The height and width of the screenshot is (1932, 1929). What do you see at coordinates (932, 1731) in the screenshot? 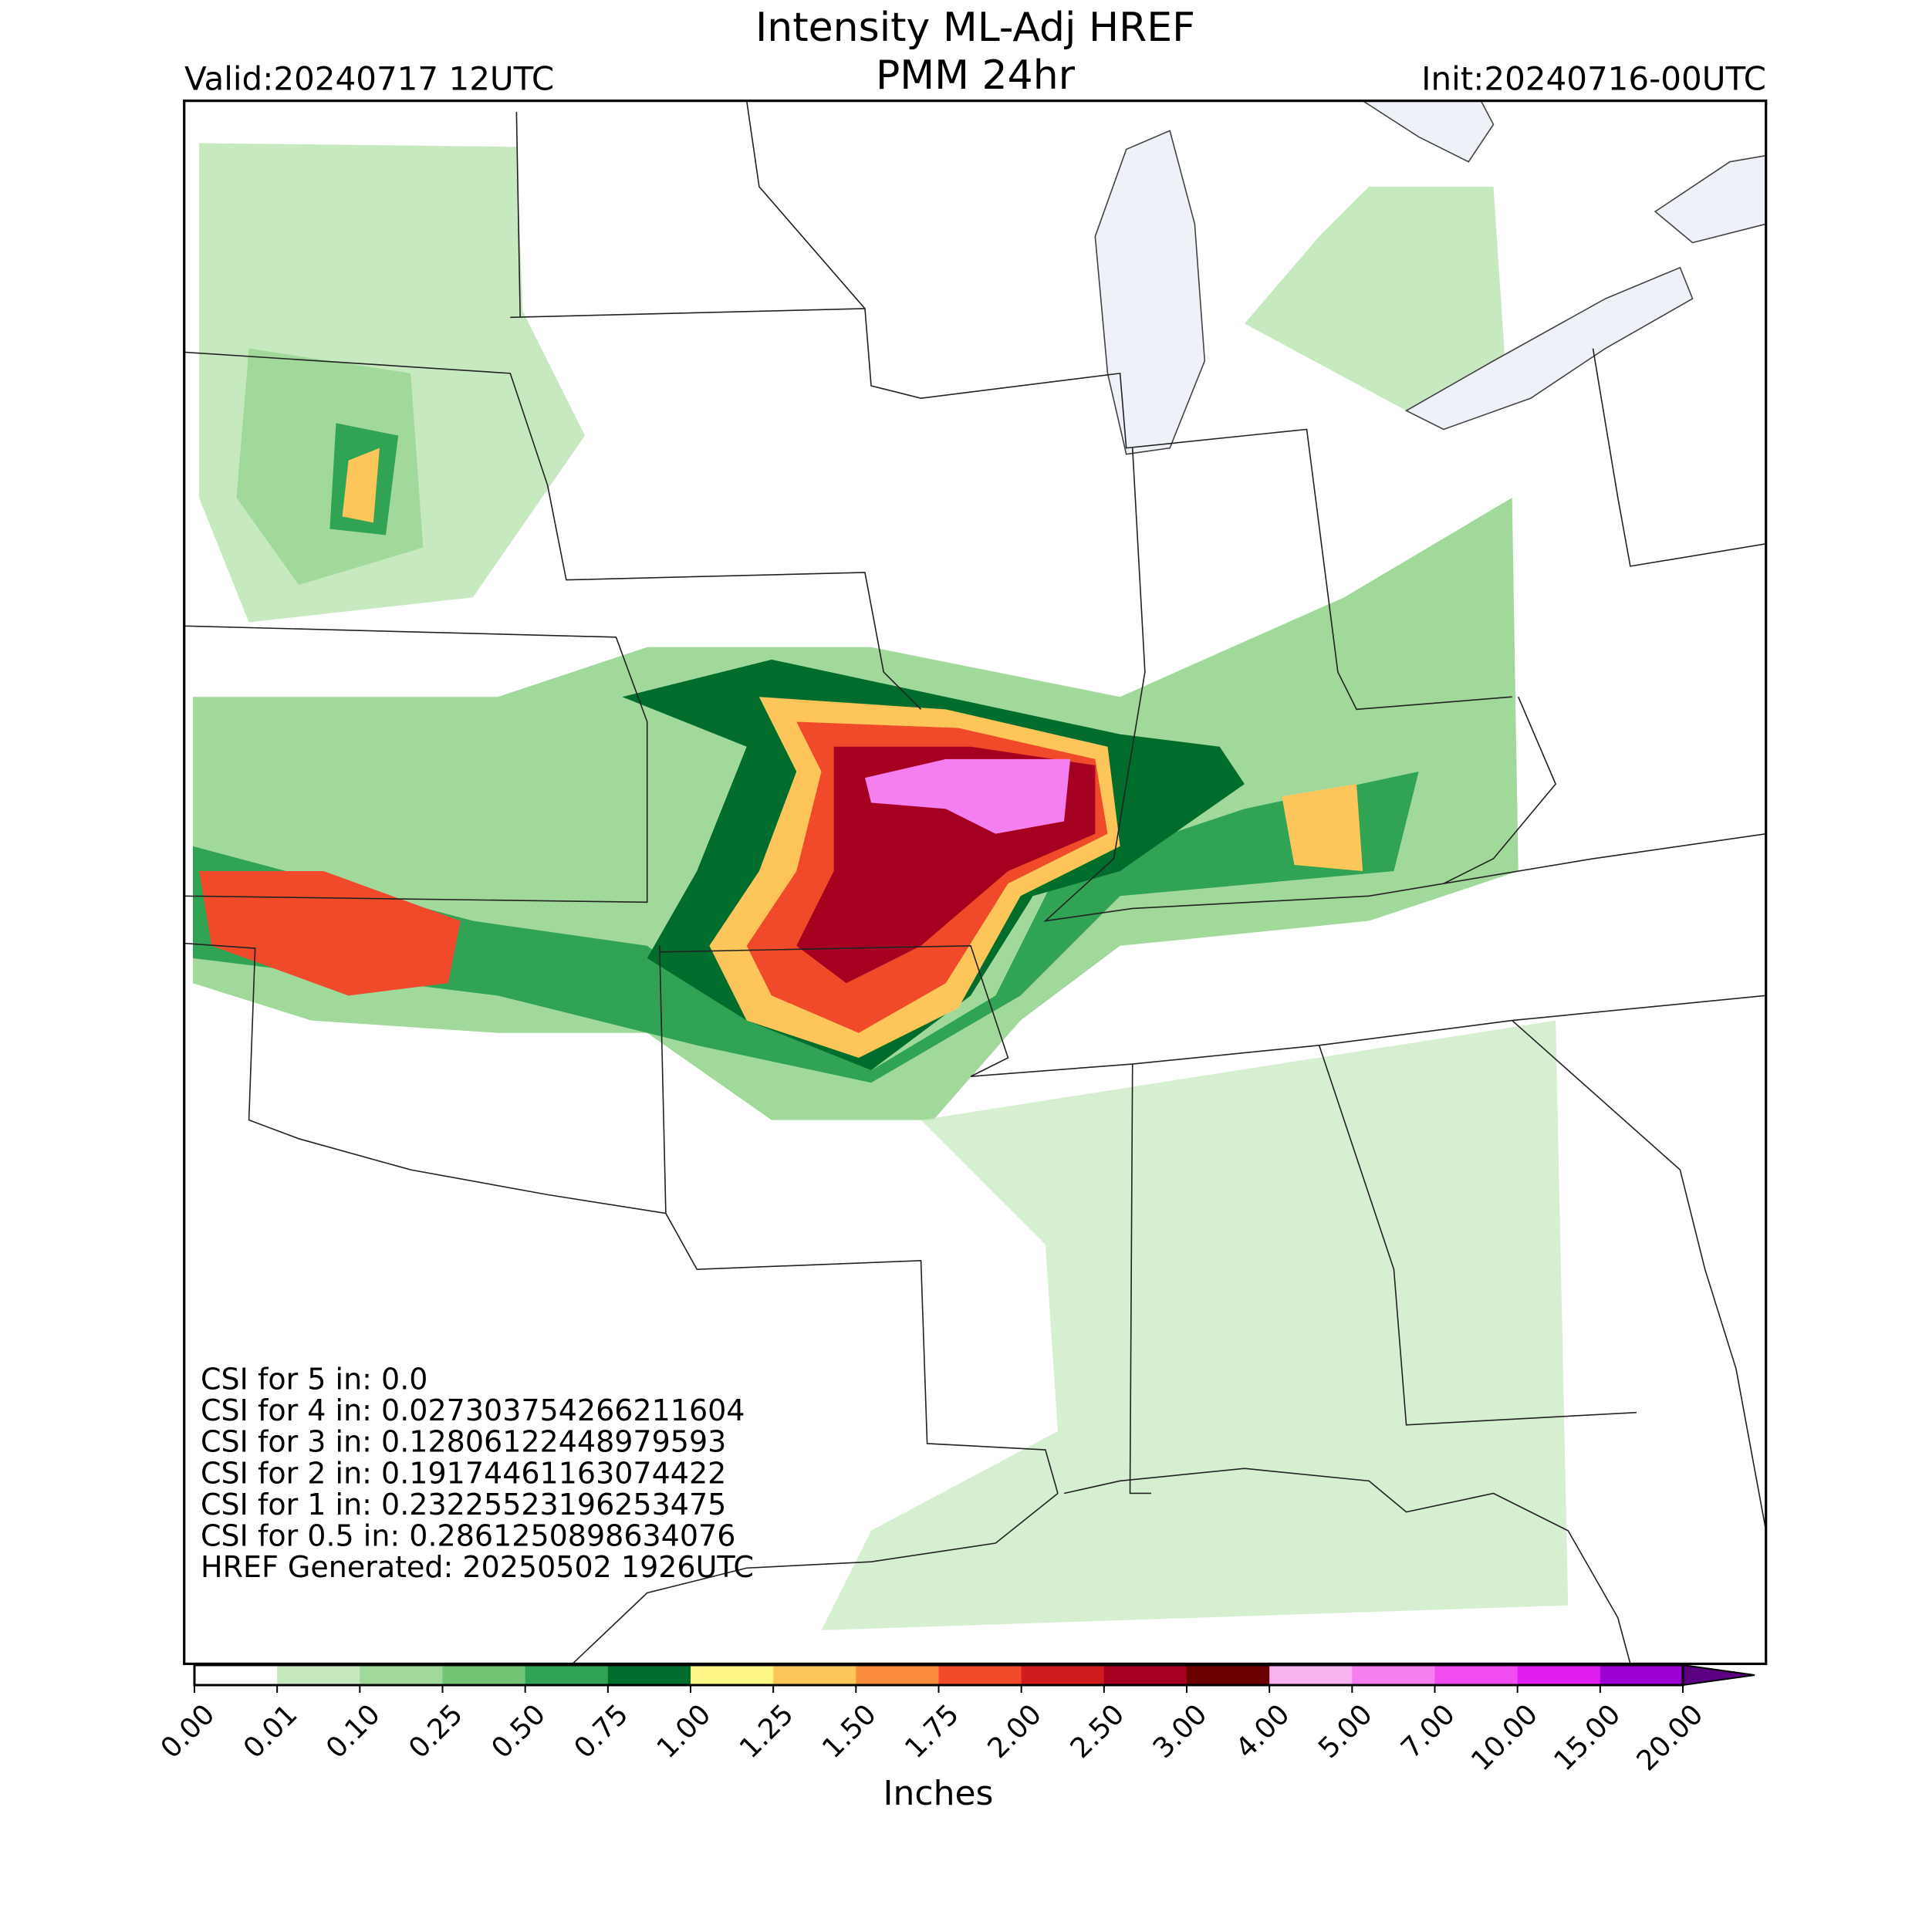
I see `colorbar-tick-label: 1.75` at bounding box center [932, 1731].